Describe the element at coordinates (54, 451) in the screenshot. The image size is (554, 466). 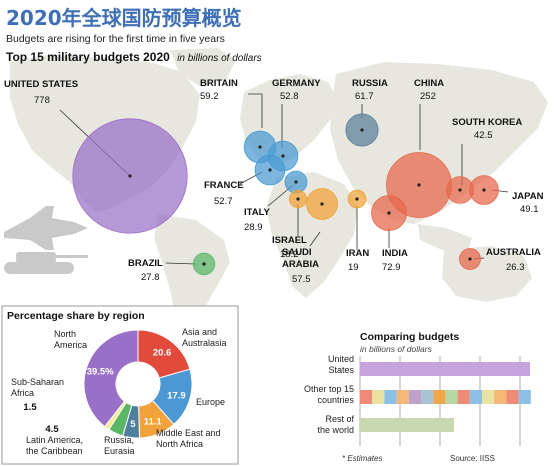
I see `donut-label-part-latin-america-the-caribbean: the Caribbean` at that location.